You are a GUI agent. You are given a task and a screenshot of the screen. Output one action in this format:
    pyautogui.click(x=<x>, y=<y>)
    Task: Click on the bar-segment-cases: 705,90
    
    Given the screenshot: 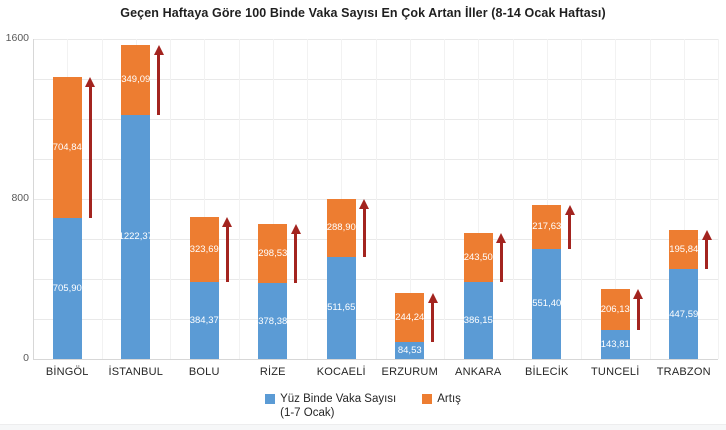 What is the action you would take?
    pyautogui.click(x=67, y=288)
    